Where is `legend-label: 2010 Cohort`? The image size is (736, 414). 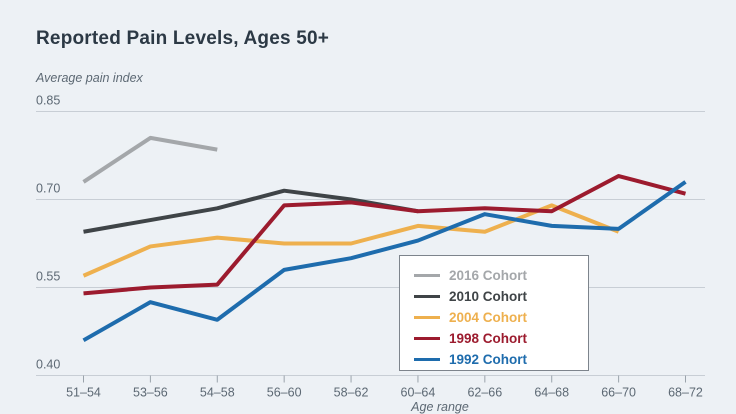 legend-label: 2010 Cohort is located at coordinates (488, 296).